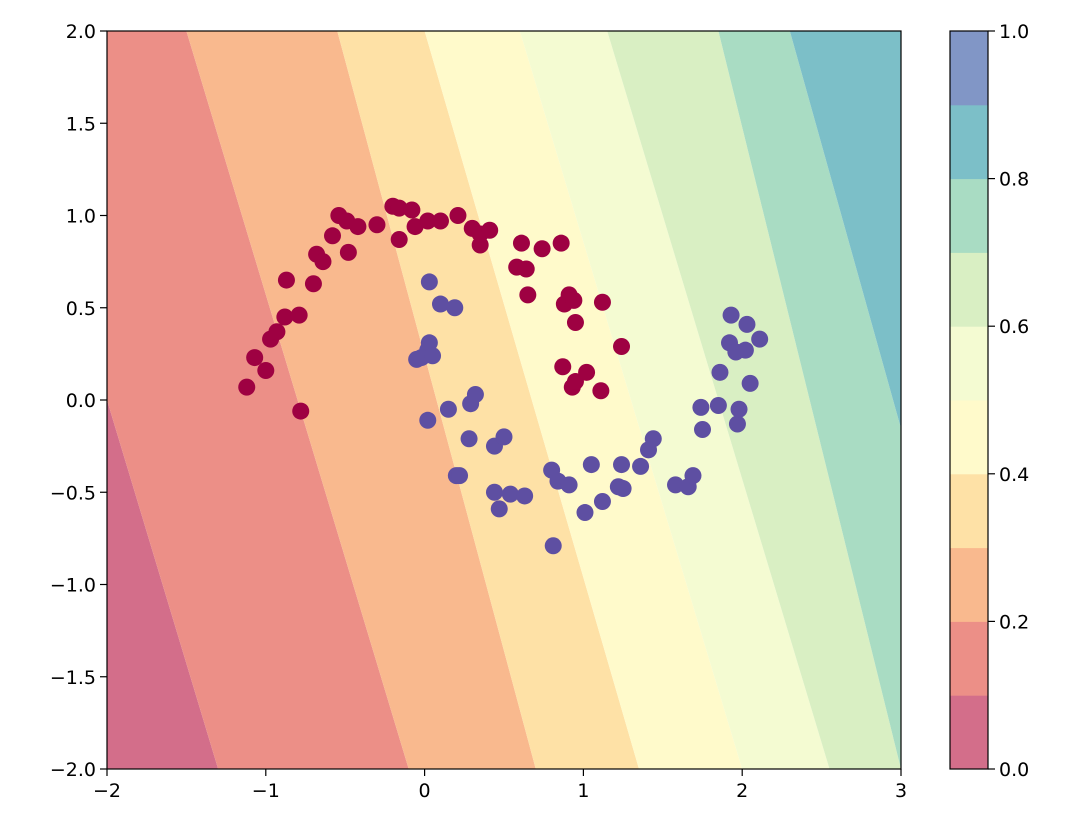 The image size is (1070, 837). What do you see at coordinates (73, 678) in the screenshot?
I see `y-tick-label: −1.5` at bounding box center [73, 678].